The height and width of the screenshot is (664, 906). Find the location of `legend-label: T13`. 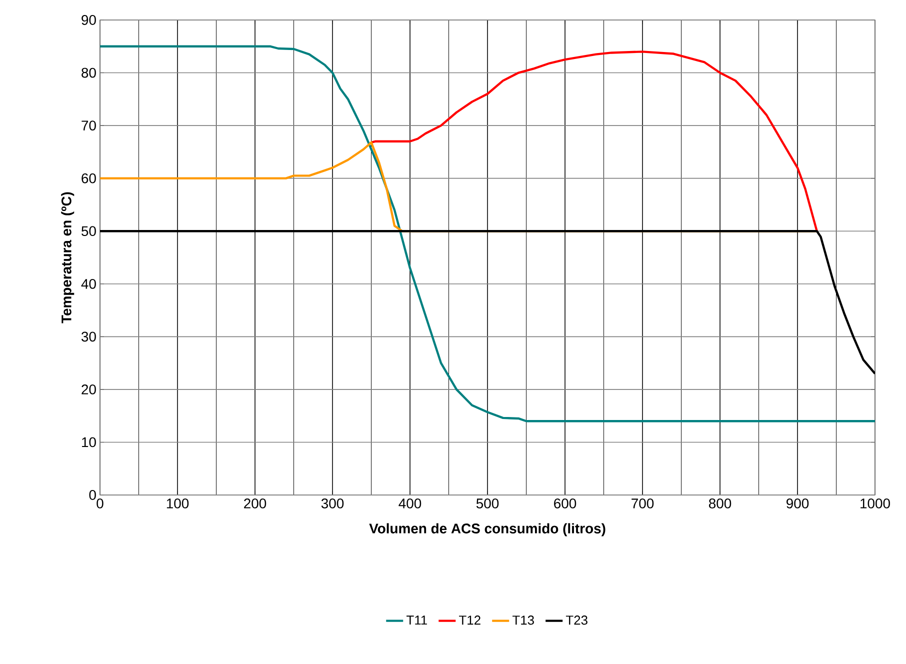

legend-label: T13 is located at coordinates (523, 620).